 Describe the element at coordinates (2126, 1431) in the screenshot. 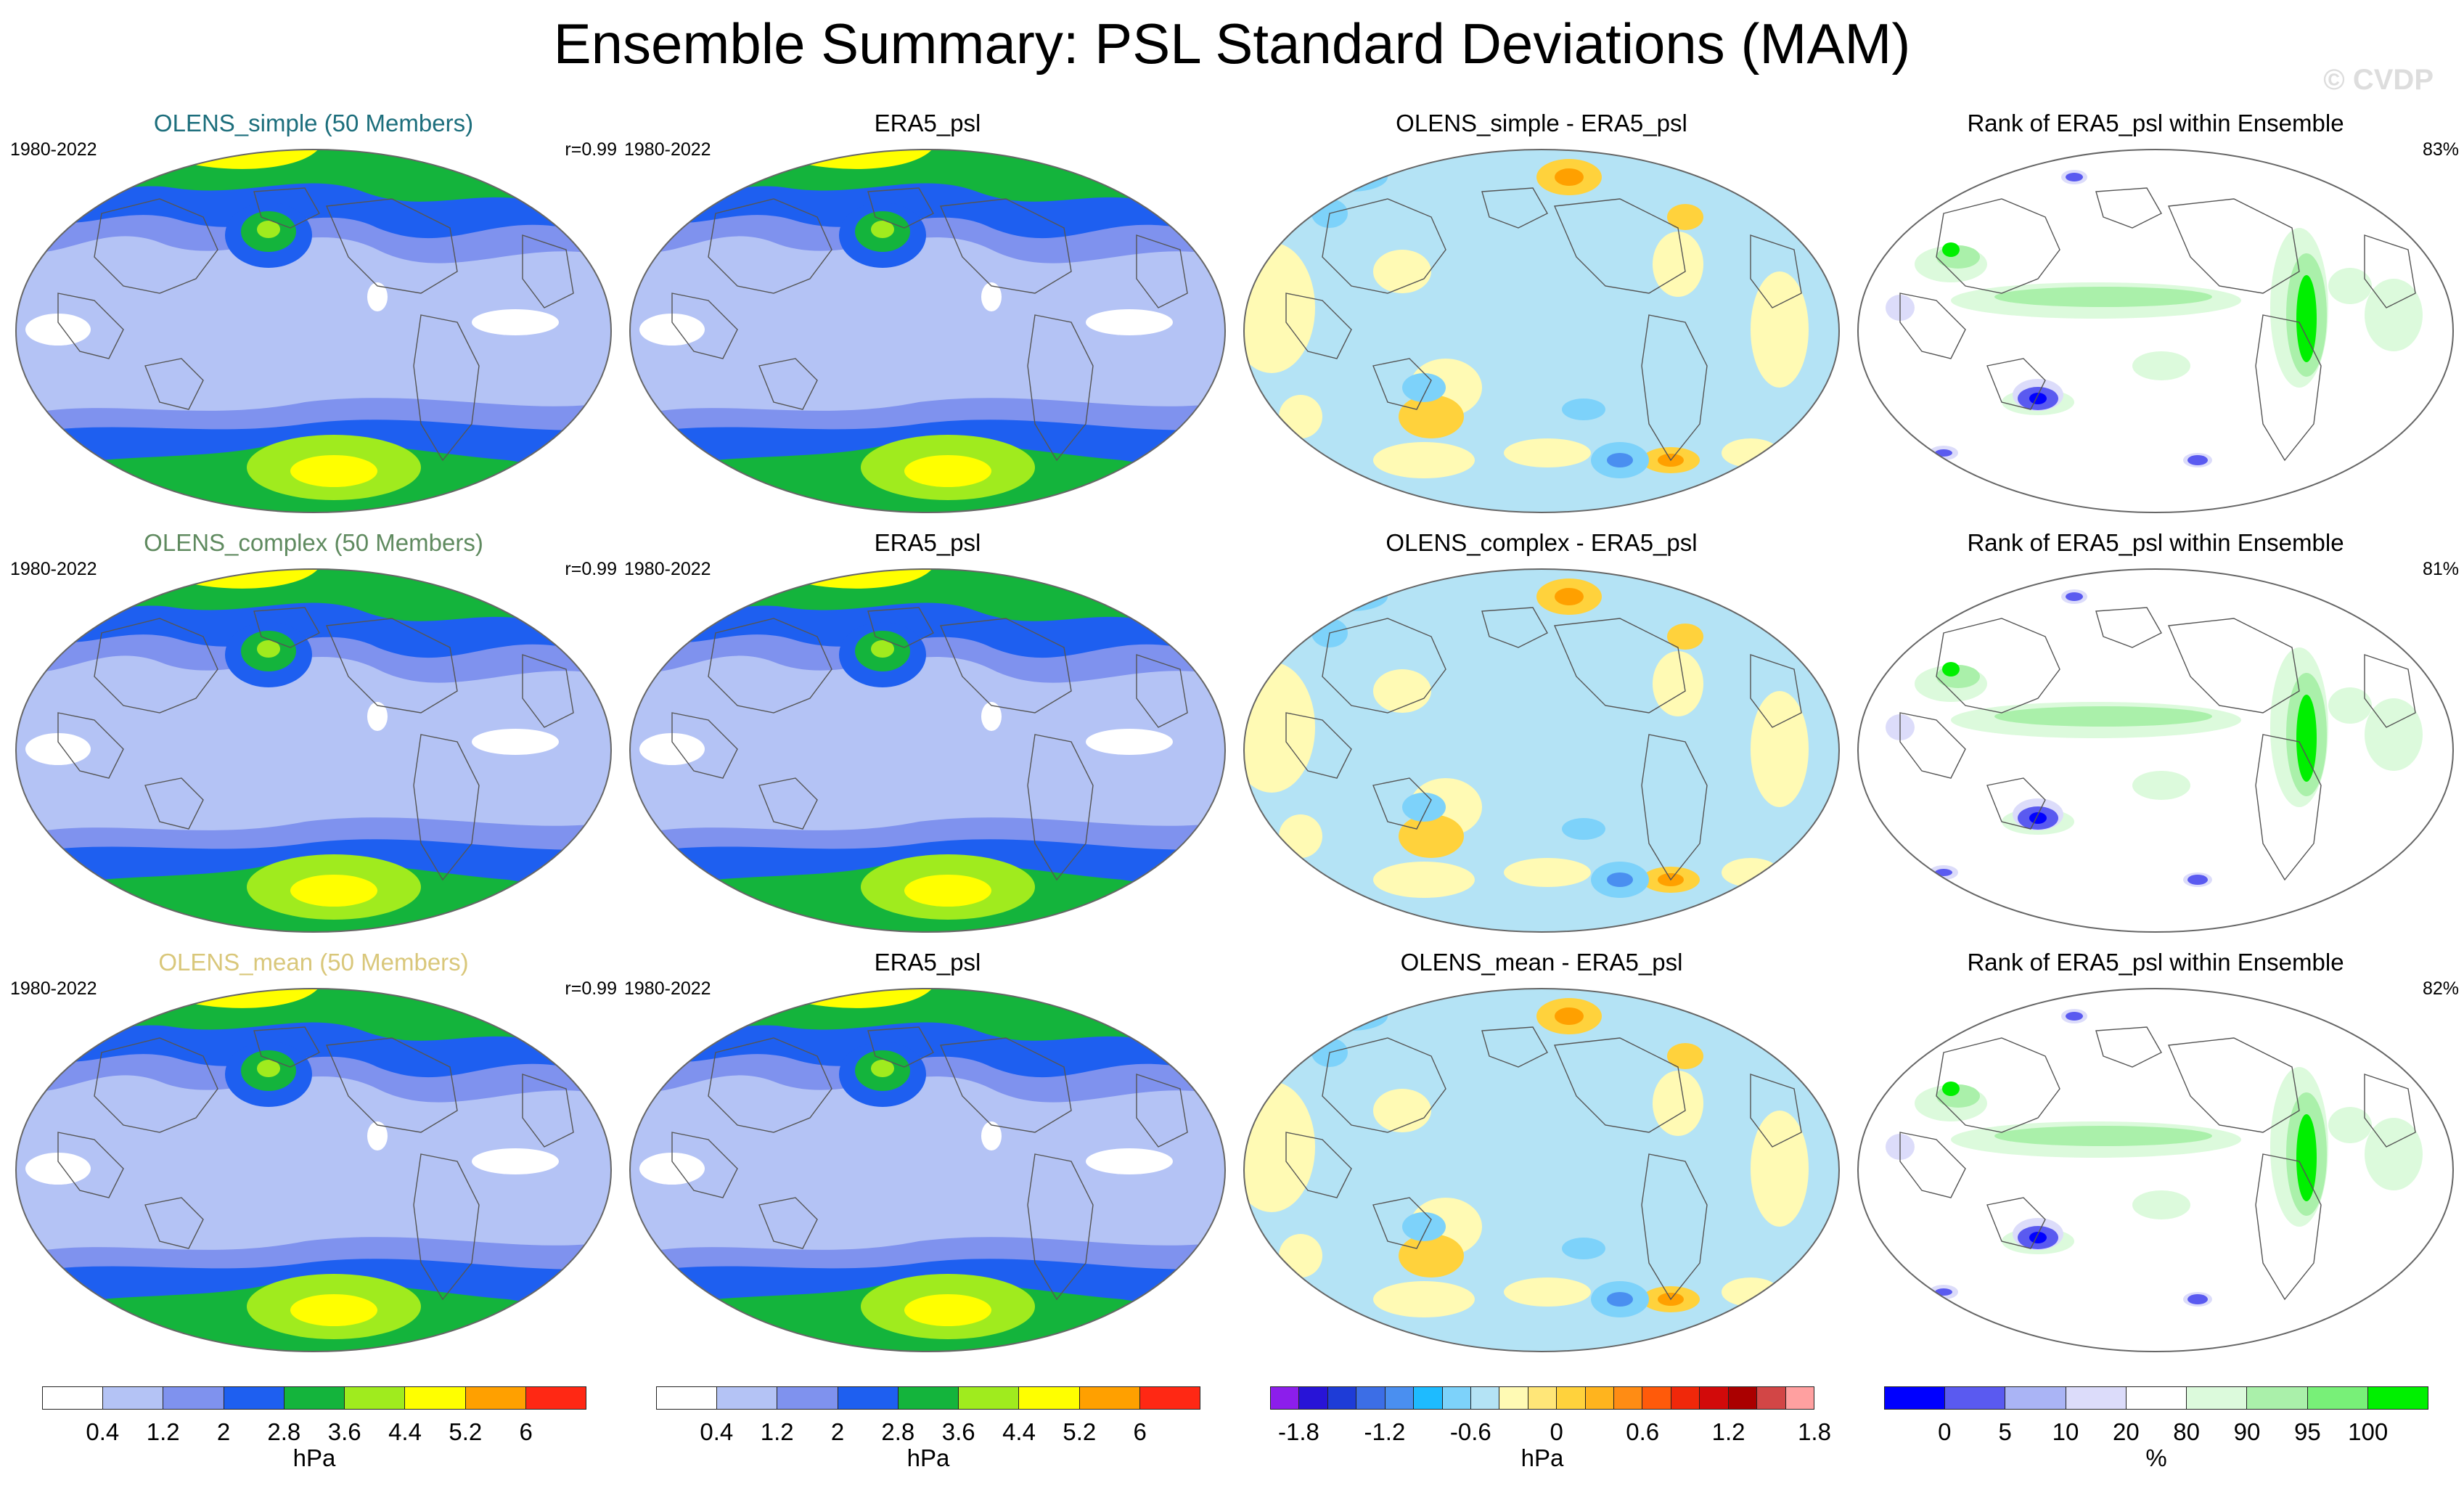

I see `colorbar-tick-label: 20` at that location.